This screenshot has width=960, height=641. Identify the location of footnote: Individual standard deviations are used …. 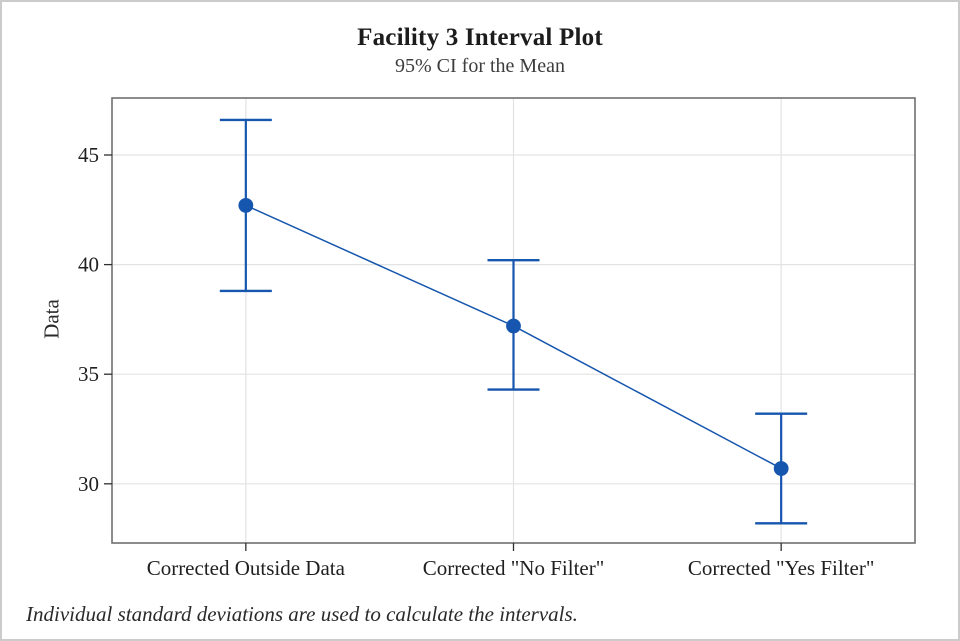
(302, 614).